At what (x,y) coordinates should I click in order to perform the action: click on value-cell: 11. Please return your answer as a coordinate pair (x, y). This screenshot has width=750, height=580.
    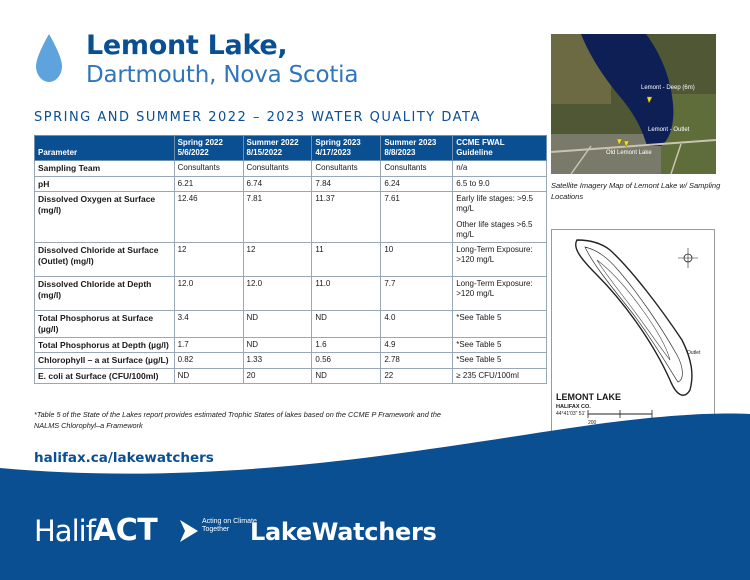
    Looking at the image, I should click on (346, 260).